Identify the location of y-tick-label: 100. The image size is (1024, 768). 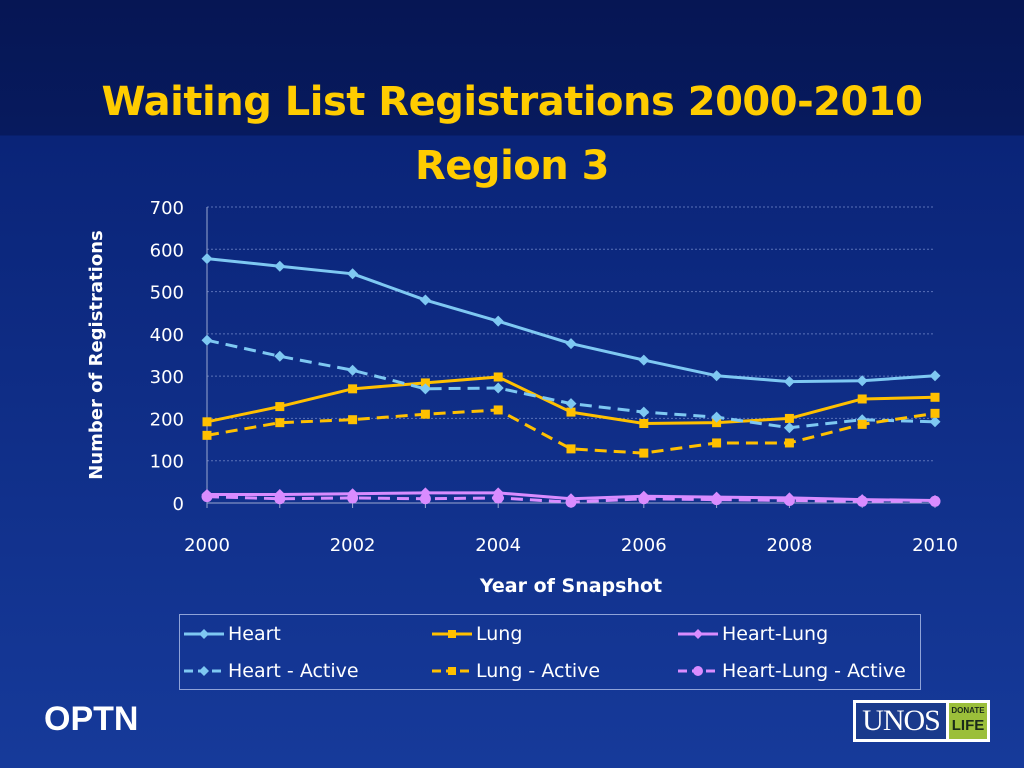
(167, 462).